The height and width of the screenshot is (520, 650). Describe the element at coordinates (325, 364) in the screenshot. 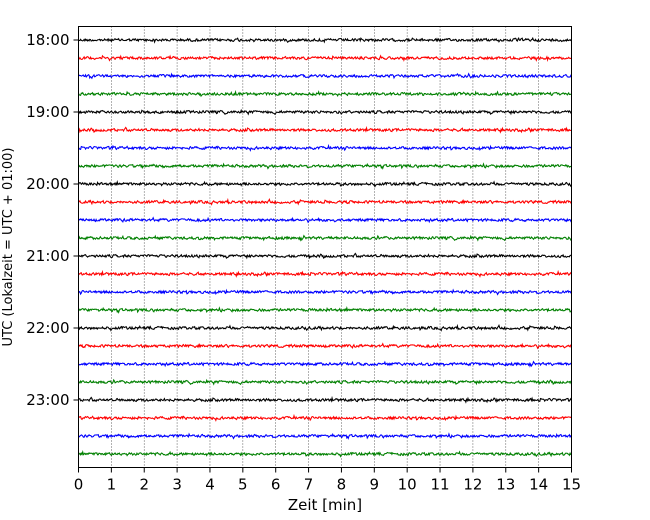

I see `trace-22:30` at that location.